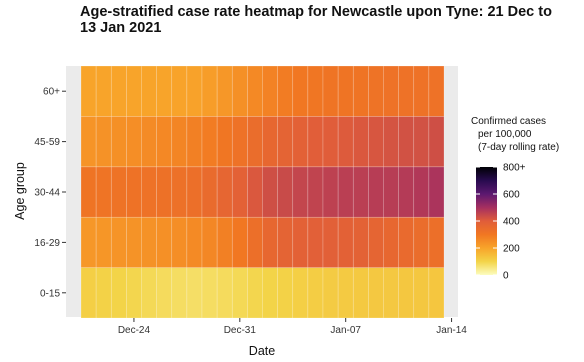  What do you see at coordinates (506, 276) in the screenshot?
I see `legend-tick-label: 0` at bounding box center [506, 276].